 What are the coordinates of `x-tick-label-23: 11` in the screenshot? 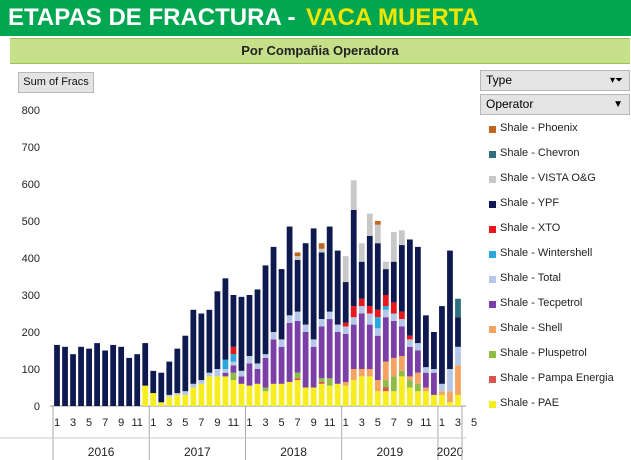 It's located at (425, 423).